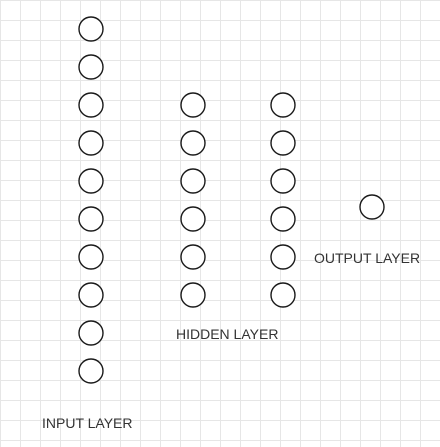 The image size is (440, 447). Describe the element at coordinates (227, 334) in the screenshot. I see `hidden-layer-label: HIDDEN LAYER` at that location.